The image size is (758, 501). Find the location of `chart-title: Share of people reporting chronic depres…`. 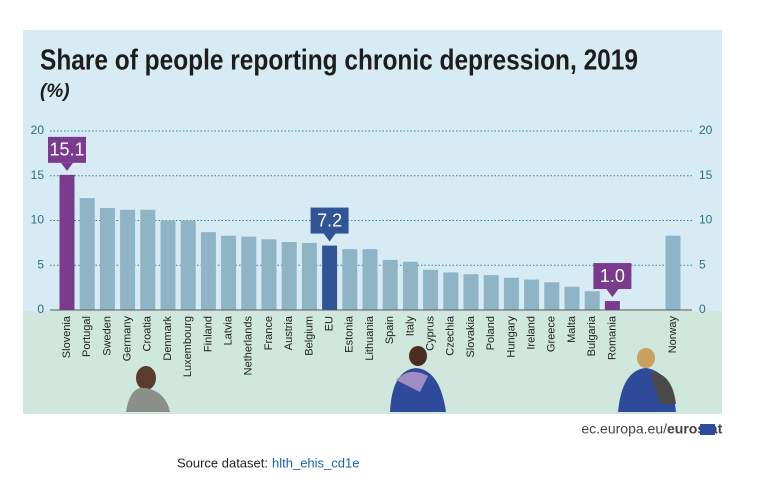

chart-title: Share of people reporting chronic depres… is located at coordinates (339, 61).